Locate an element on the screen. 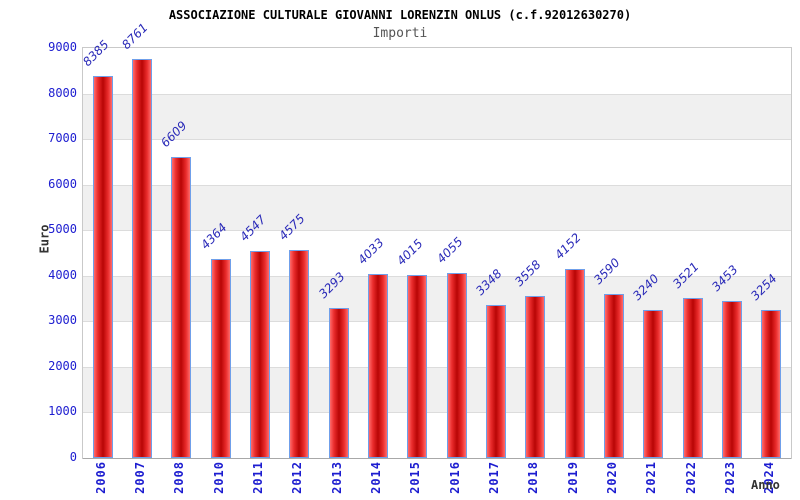 The width and height of the screenshot is (800, 500). bar-2019 is located at coordinates (574, 363).